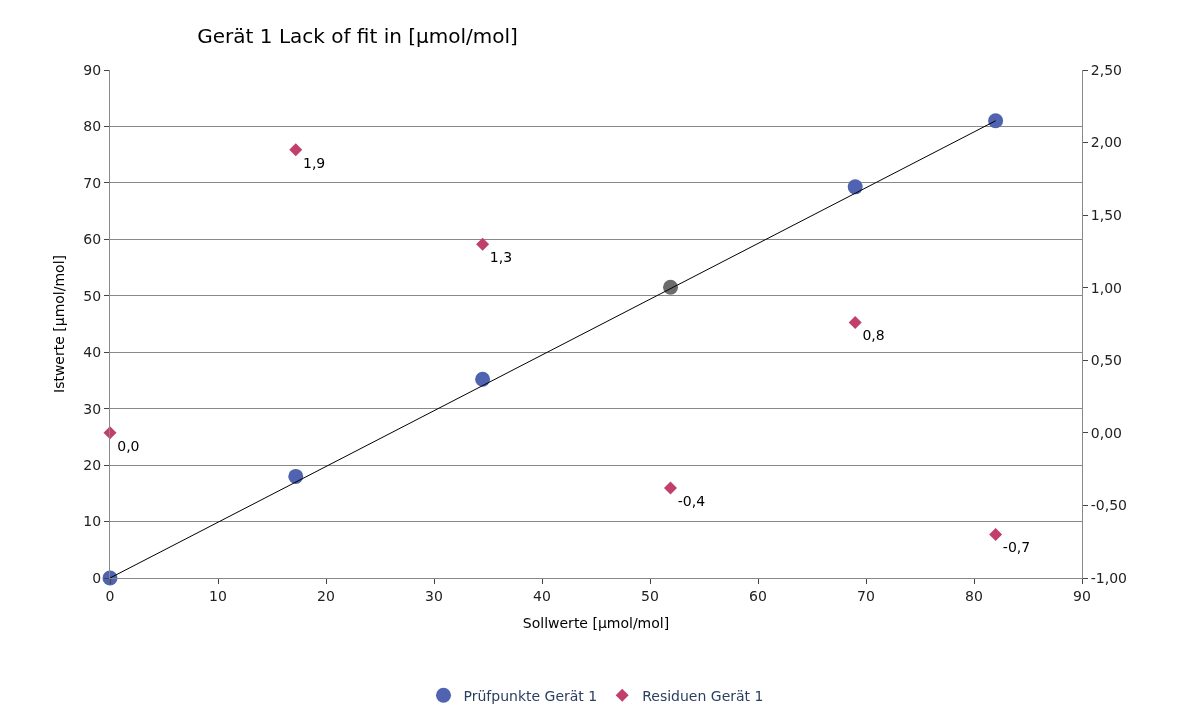  Describe the element at coordinates (92, 69) in the screenshot. I see `y-tick-label: 90` at that location.